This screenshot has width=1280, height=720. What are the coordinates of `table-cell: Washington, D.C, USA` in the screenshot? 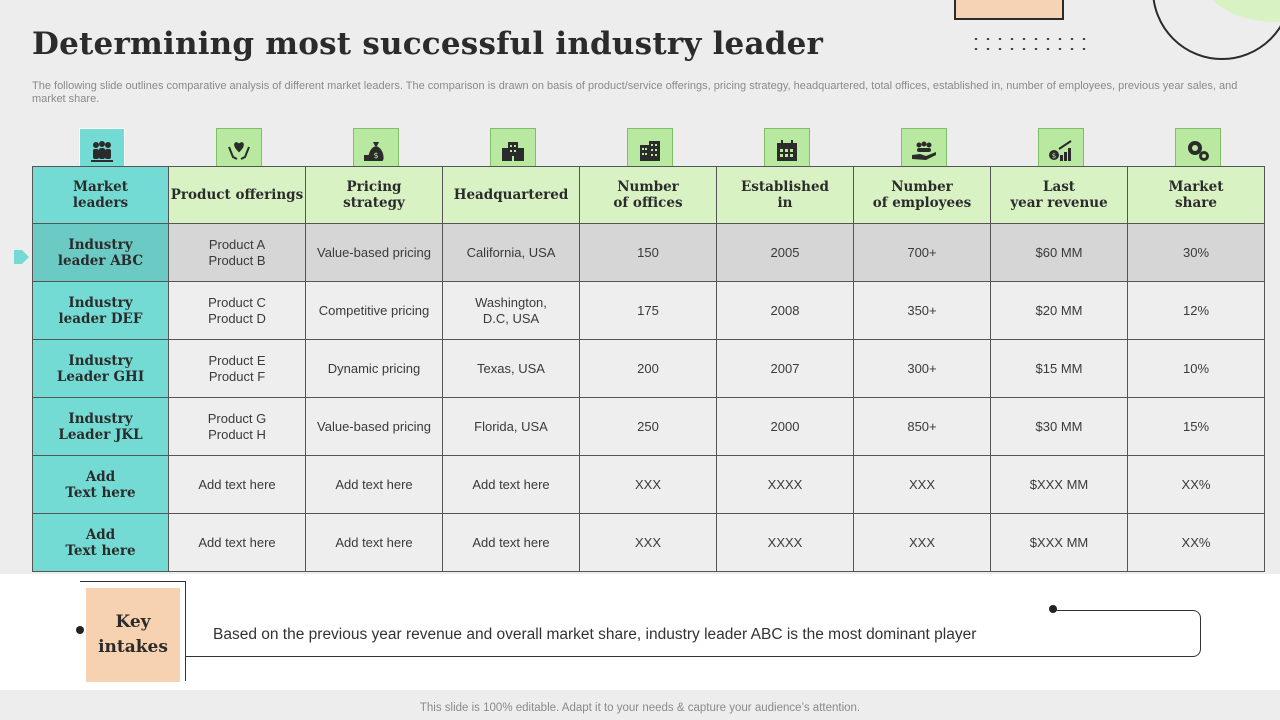 It's located at (511, 311).